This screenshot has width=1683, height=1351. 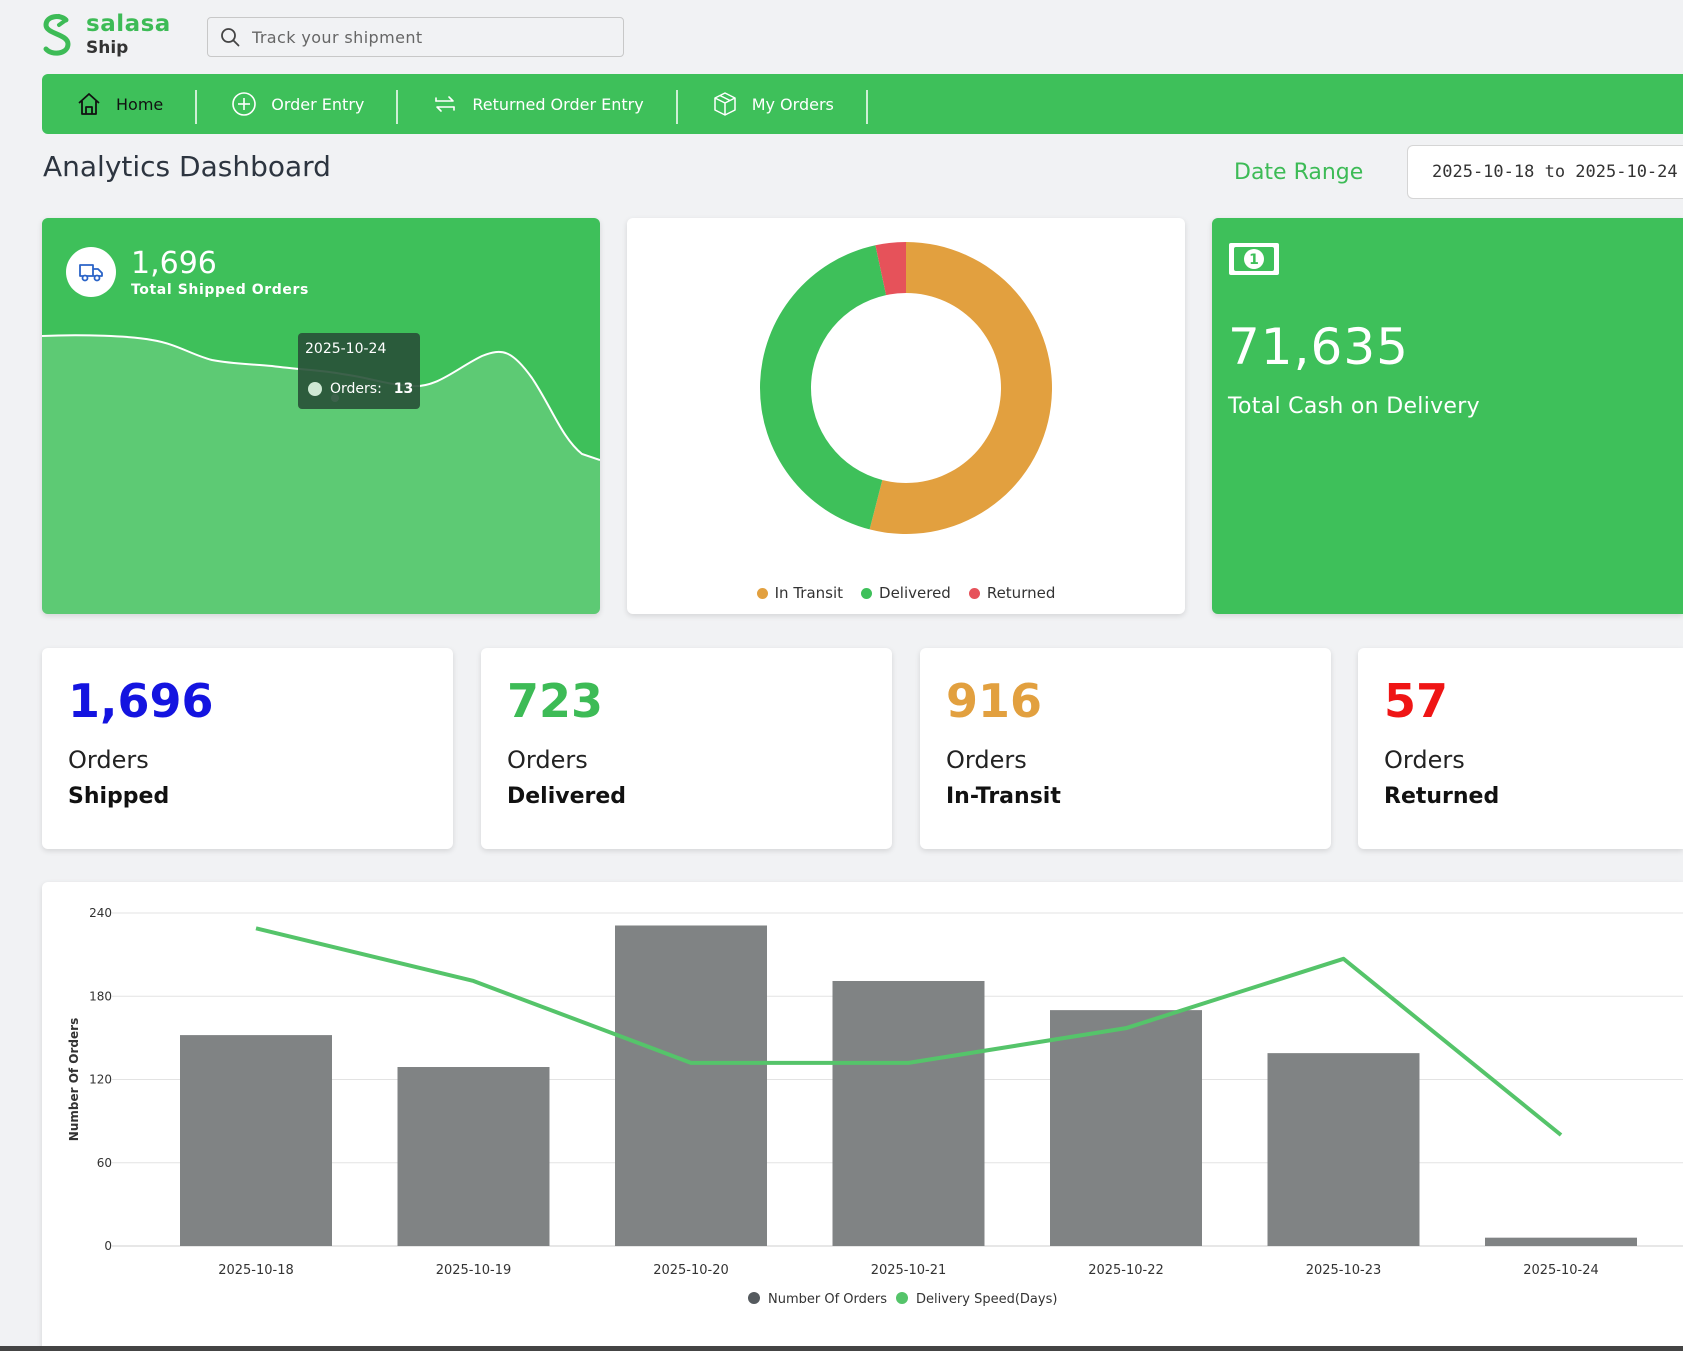 I want to click on x-tick-label: 2025-10-23, so click(x=1344, y=1270).